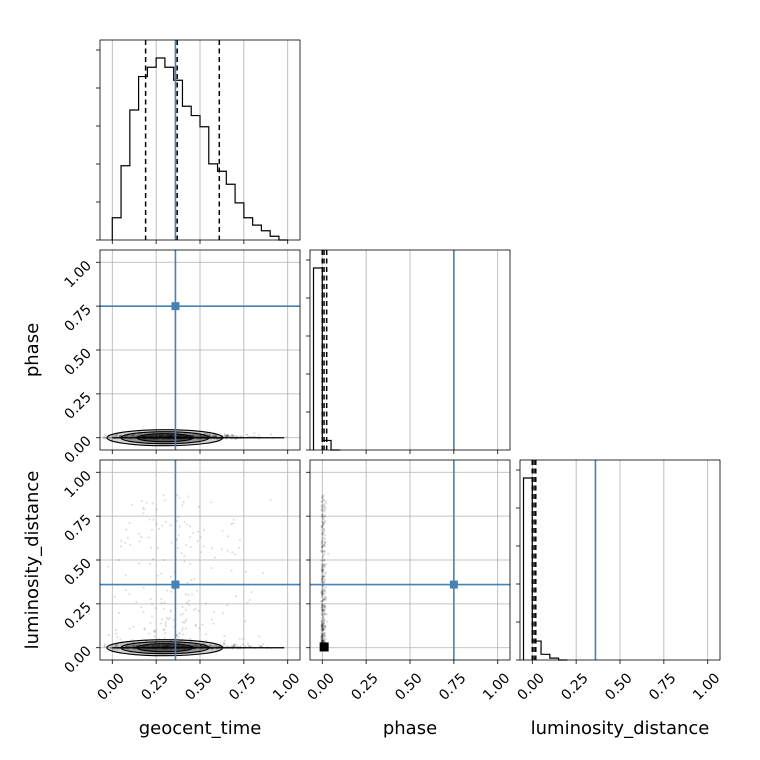 This screenshot has width=760, height=760. What do you see at coordinates (175, 306) in the screenshot?
I see `truth-point` at bounding box center [175, 306].